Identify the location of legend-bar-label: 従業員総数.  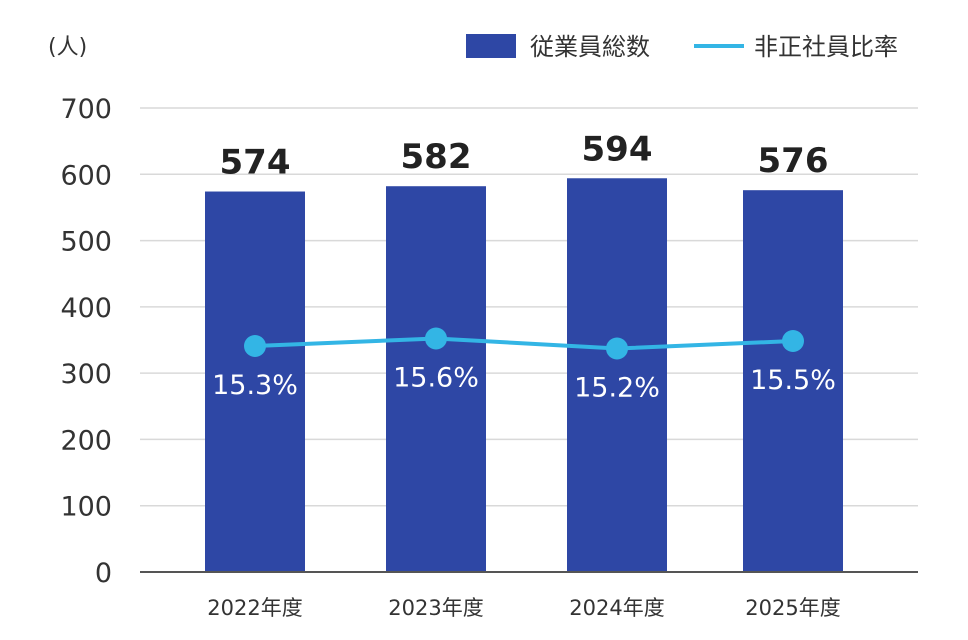
(590, 47).